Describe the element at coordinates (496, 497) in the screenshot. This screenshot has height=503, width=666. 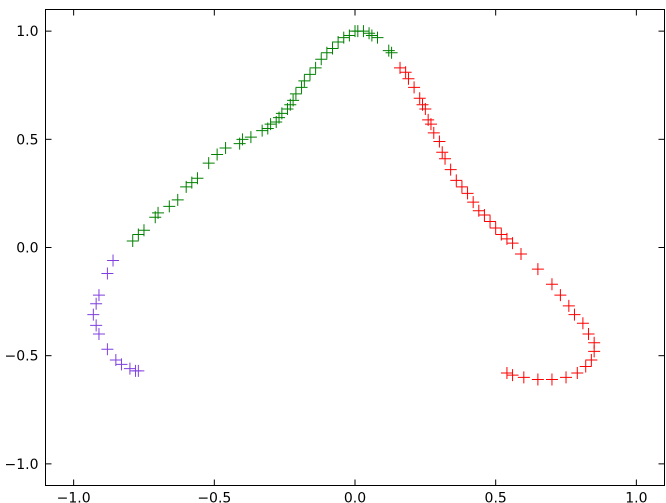
I see `x-tick-label: 0.5` at that location.